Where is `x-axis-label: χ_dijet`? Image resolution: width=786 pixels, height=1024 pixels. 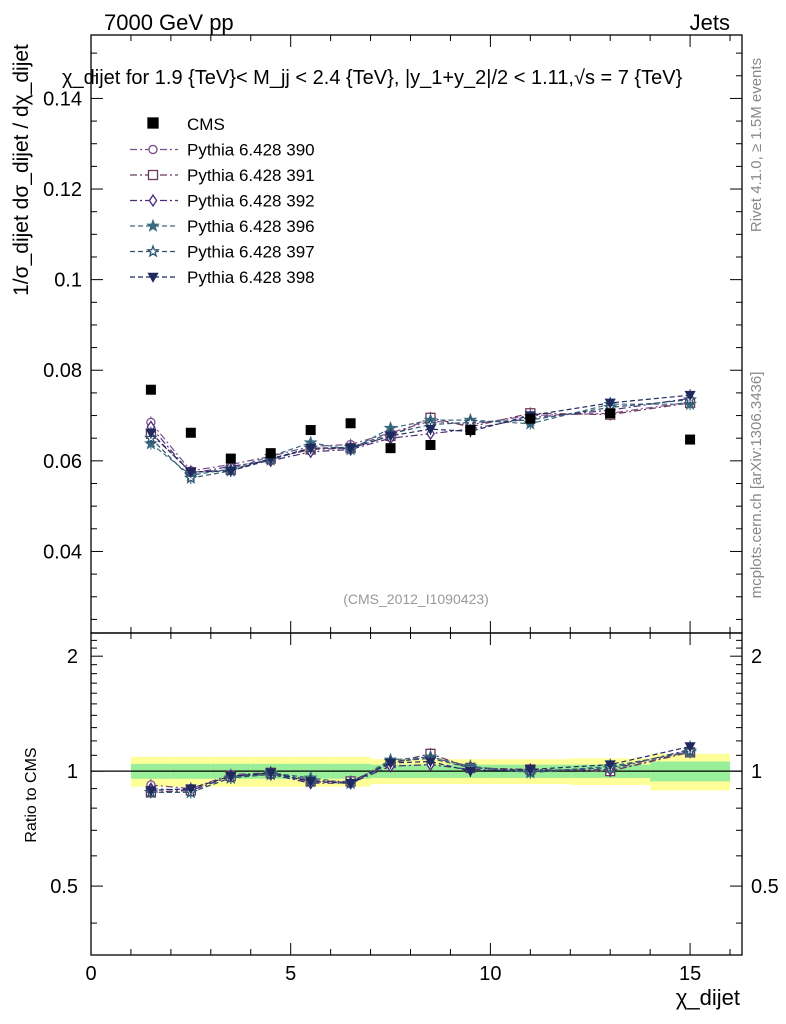 x-axis-label: χ_dijet is located at coordinates (708, 997).